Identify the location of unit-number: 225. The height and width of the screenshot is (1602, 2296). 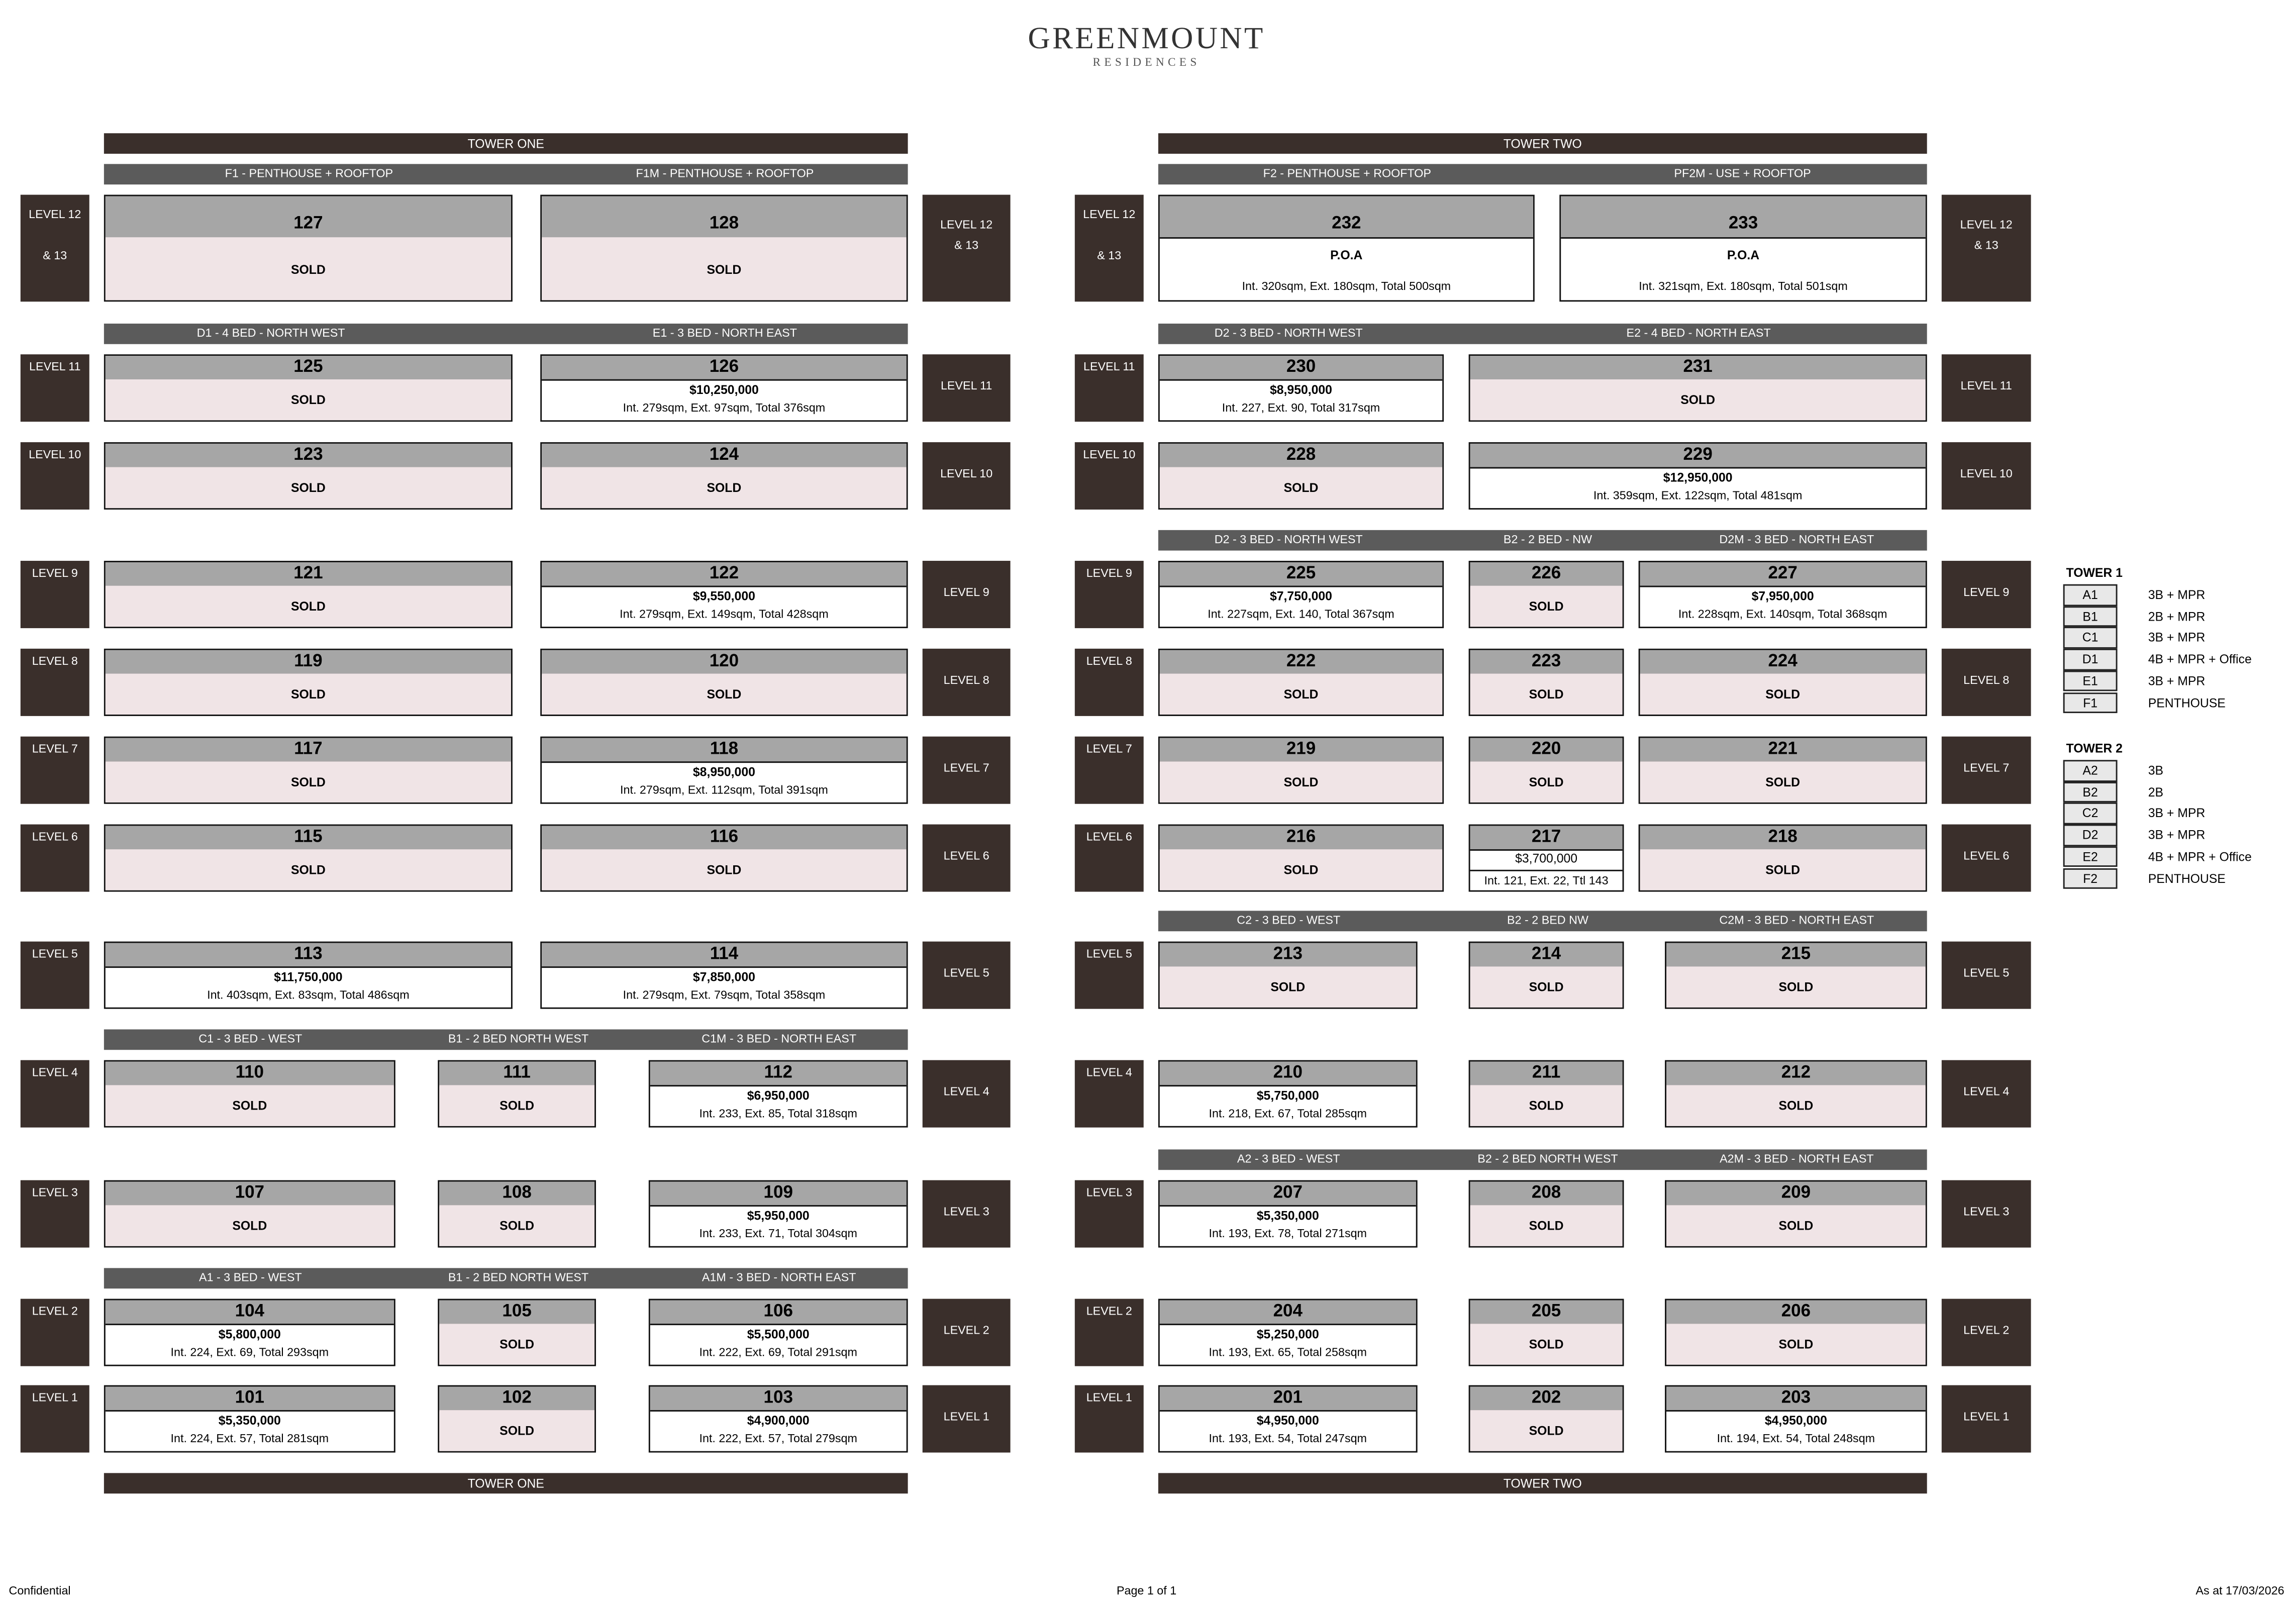
(1301, 575).